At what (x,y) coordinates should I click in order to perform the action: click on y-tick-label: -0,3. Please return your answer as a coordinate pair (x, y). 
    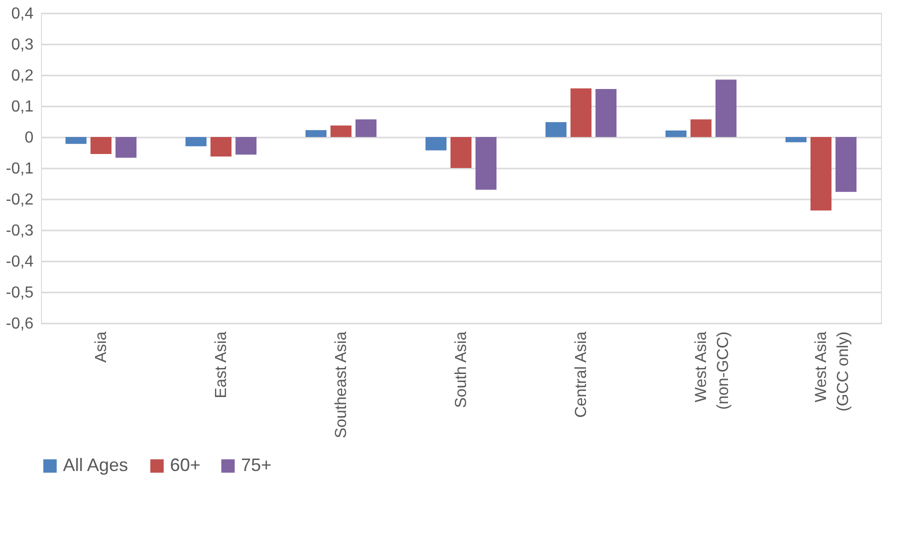
    Looking at the image, I should click on (20, 231).